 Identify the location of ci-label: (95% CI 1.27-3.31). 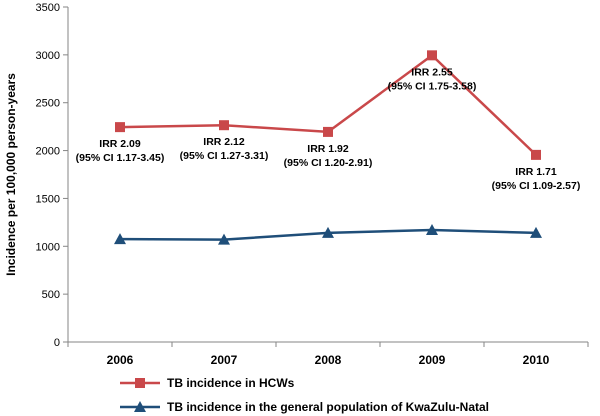
(224, 156).